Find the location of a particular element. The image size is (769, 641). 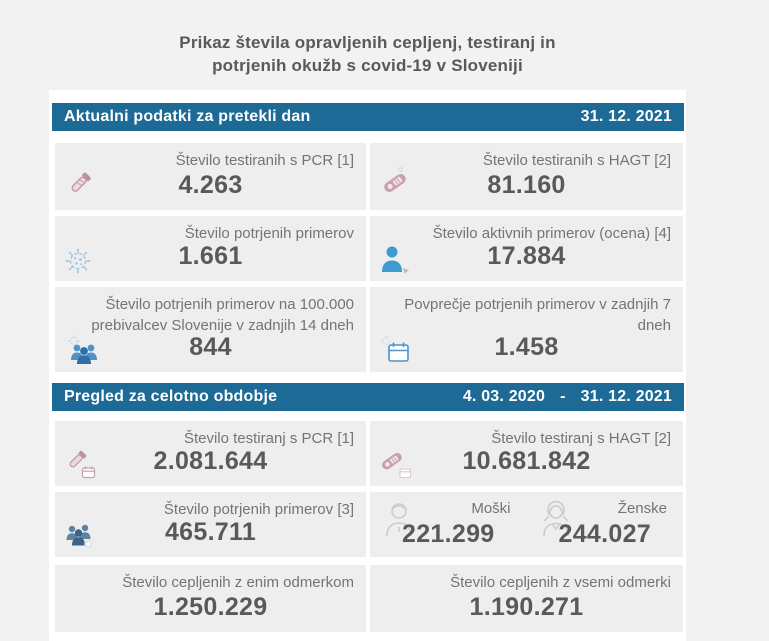

card-value: 10.681.842 is located at coordinates (526, 461).